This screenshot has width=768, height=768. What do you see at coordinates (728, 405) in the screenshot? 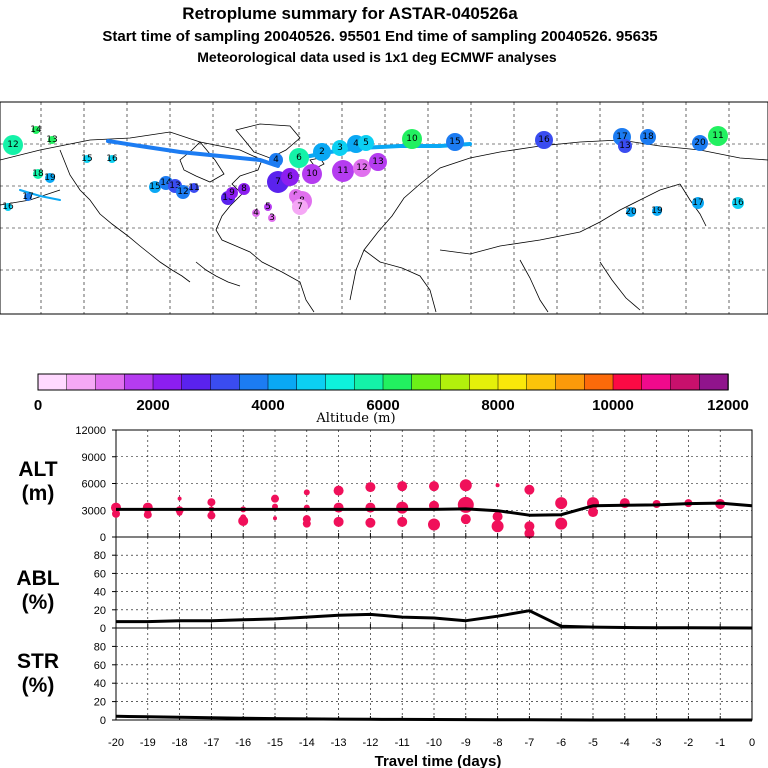
I see `colorbar-tick-label: 12000` at bounding box center [728, 405].